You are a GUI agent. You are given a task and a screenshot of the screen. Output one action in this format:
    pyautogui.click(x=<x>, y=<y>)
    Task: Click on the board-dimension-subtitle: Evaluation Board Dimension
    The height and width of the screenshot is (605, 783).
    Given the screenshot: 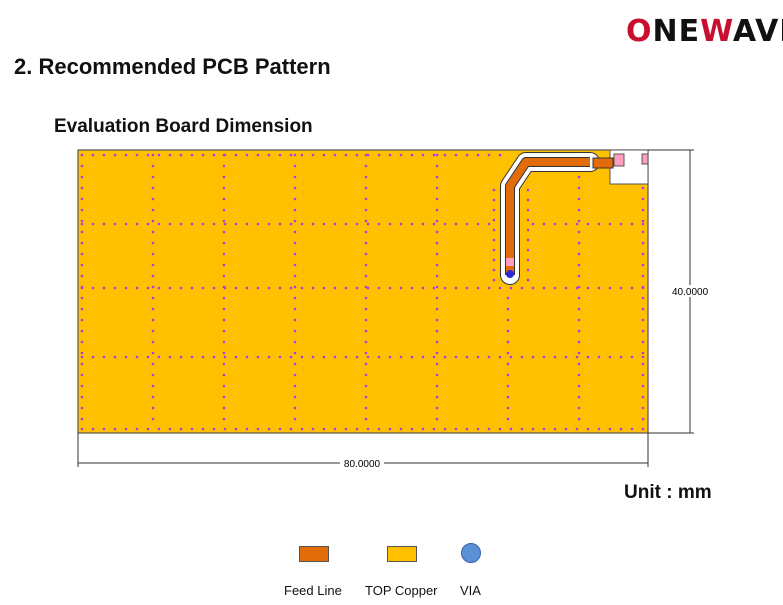 What is the action you would take?
    pyautogui.click(x=183, y=126)
    